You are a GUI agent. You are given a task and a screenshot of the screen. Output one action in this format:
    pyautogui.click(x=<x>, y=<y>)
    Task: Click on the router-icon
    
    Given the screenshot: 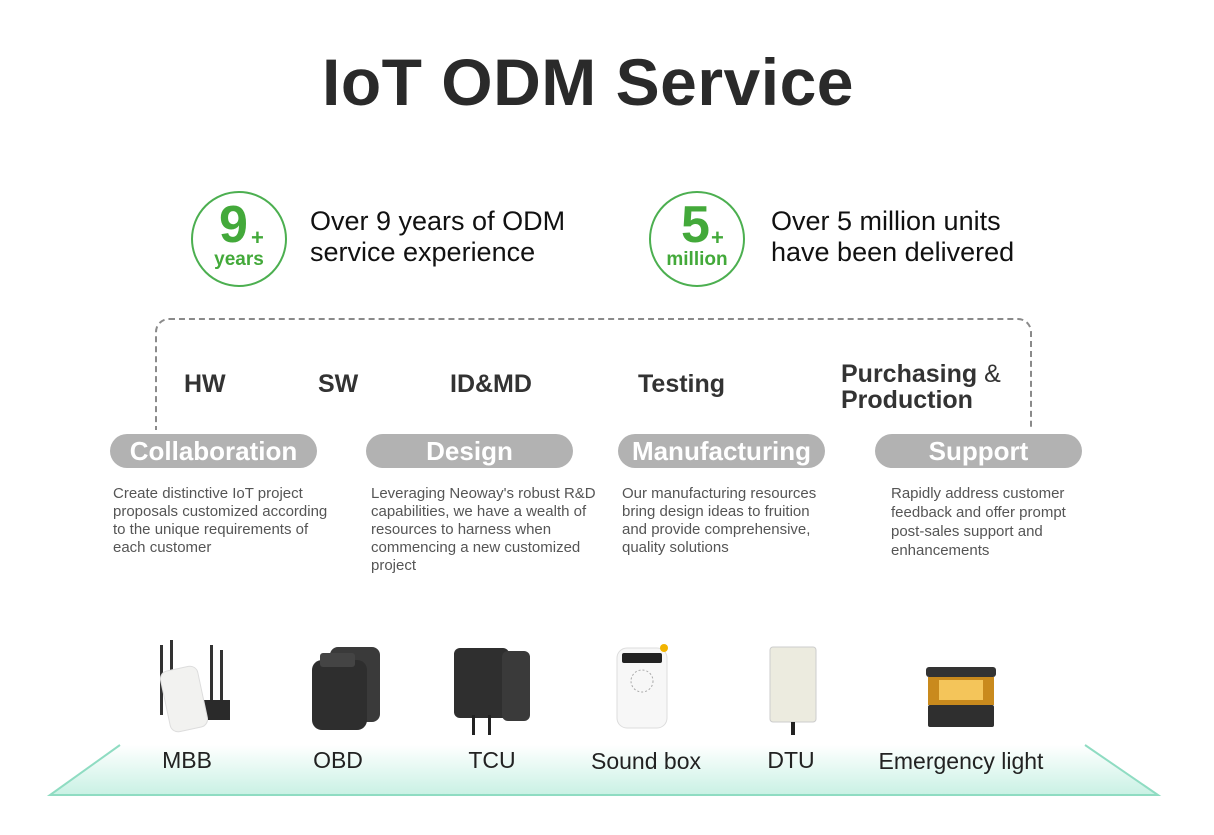 What is the action you would take?
    pyautogui.click(x=194, y=686)
    